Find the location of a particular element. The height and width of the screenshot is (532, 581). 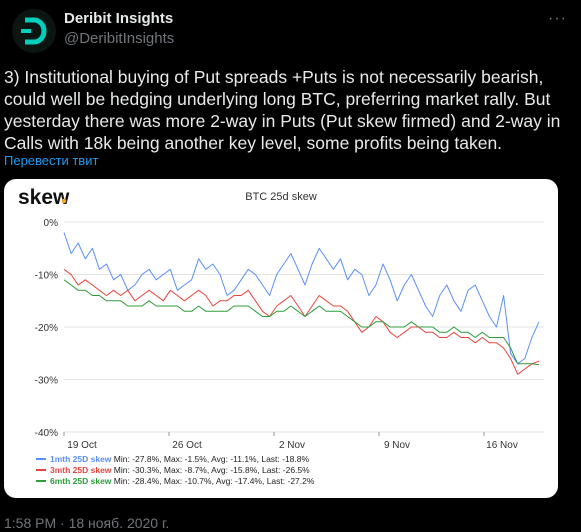

x-tick-label: 26 Oct is located at coordinates (187, 445).